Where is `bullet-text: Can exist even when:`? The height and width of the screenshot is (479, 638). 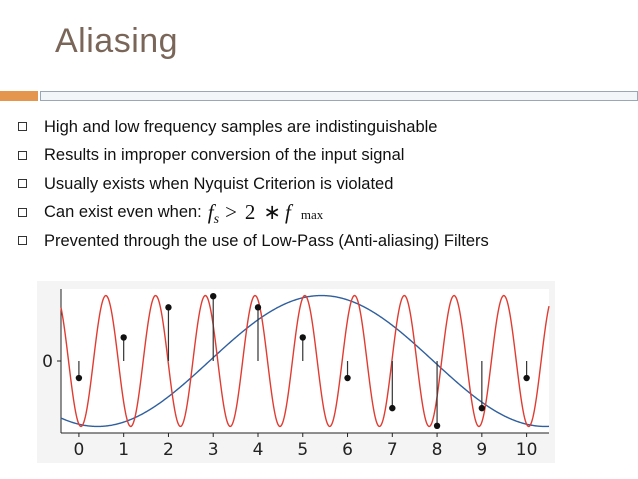
bullet-text: Can exist even when: is located at coordinates (123, 212).